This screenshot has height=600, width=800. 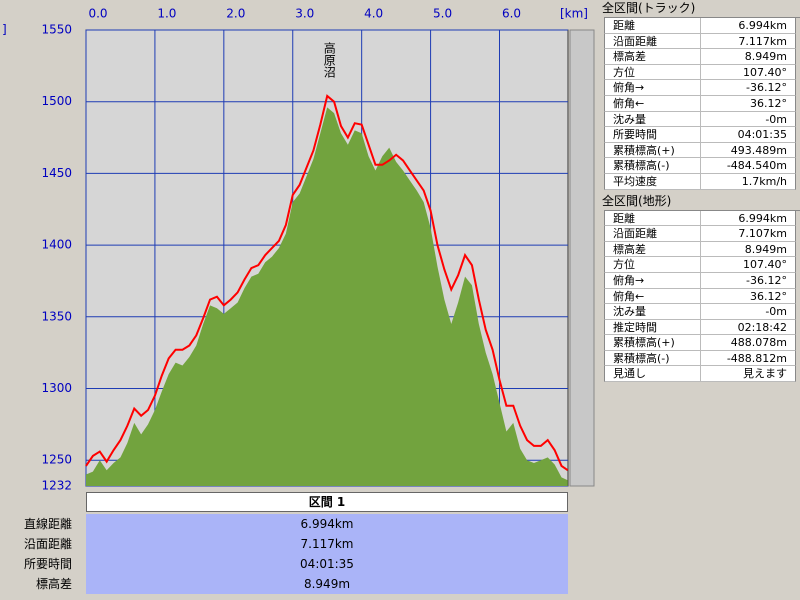 What do you see at coordinates (47, 524) in the screenshot?
I see `section-label: 直線距離` at bounding box center [47, 524].